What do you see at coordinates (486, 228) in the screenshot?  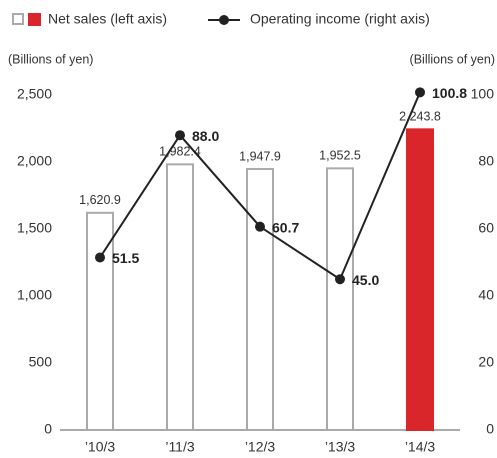 I see `y2-tick-label: 60` at bounding box center [486, 228].